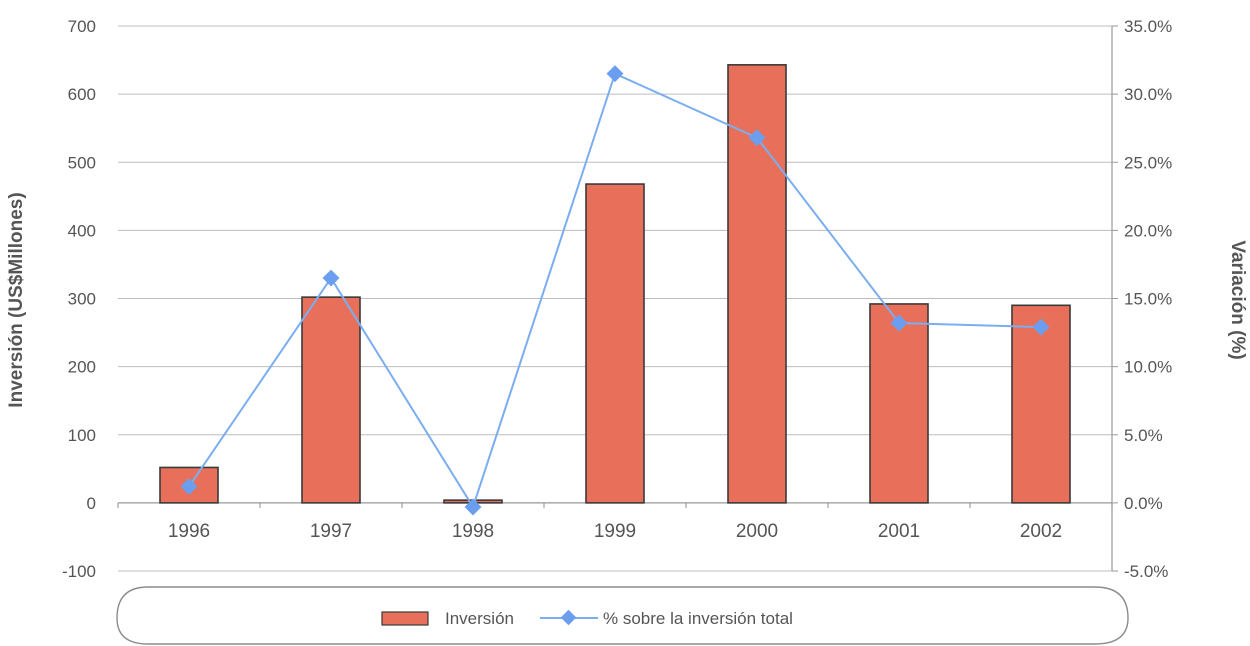 The image size is (1250, 646). I want to click on y2-tick-label: 10.0%, so click(1148, 367).